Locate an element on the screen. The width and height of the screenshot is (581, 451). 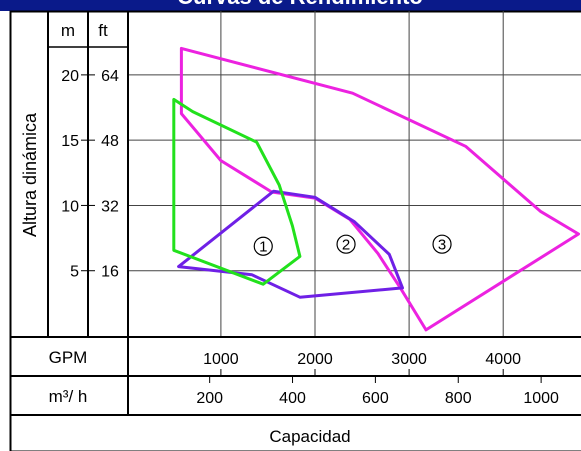
x-tick-label-m3h: 1000 is located at coordinates (541, 398).